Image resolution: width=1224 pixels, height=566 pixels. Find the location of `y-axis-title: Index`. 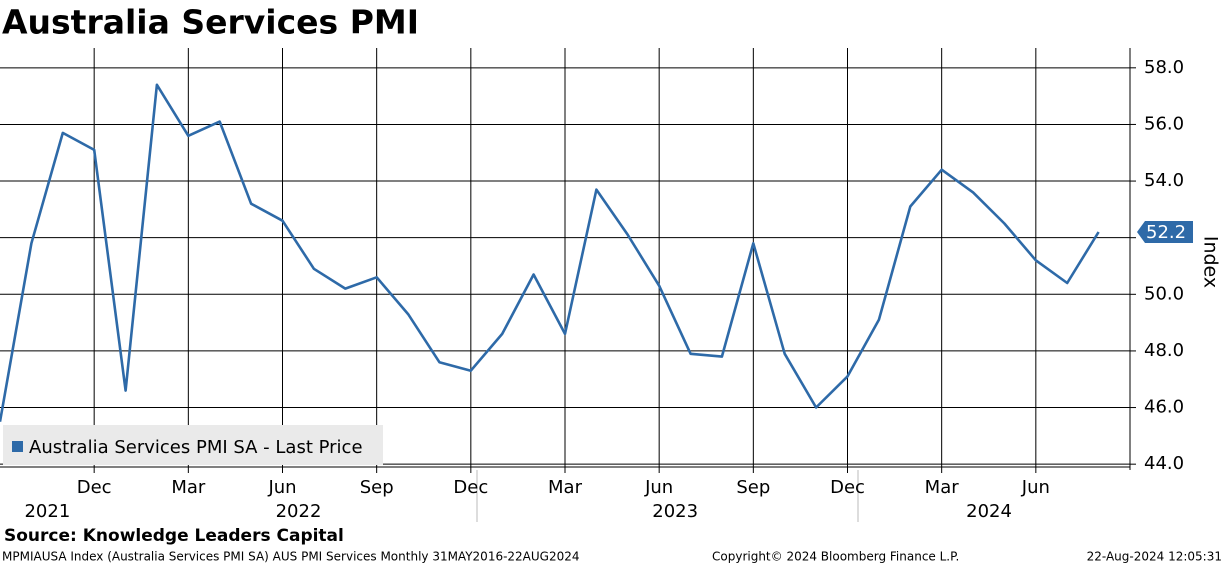

y-axis-title: Index is located at coordinates (1211, 262).